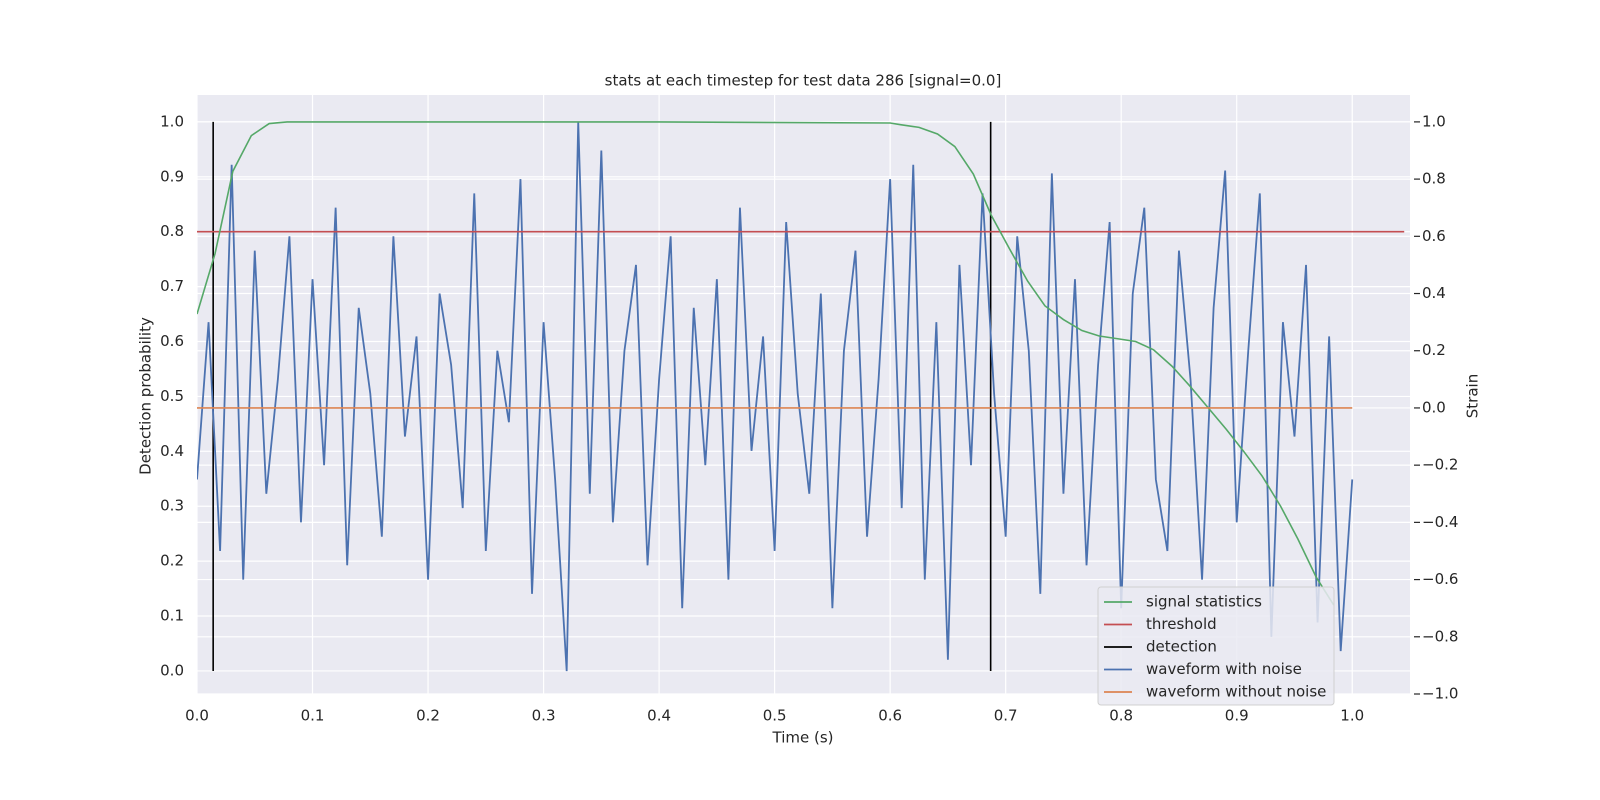  Describe the element at coordinates (172, 561) in the screenshot. I see `y-tick-label: 0.2` at that location.